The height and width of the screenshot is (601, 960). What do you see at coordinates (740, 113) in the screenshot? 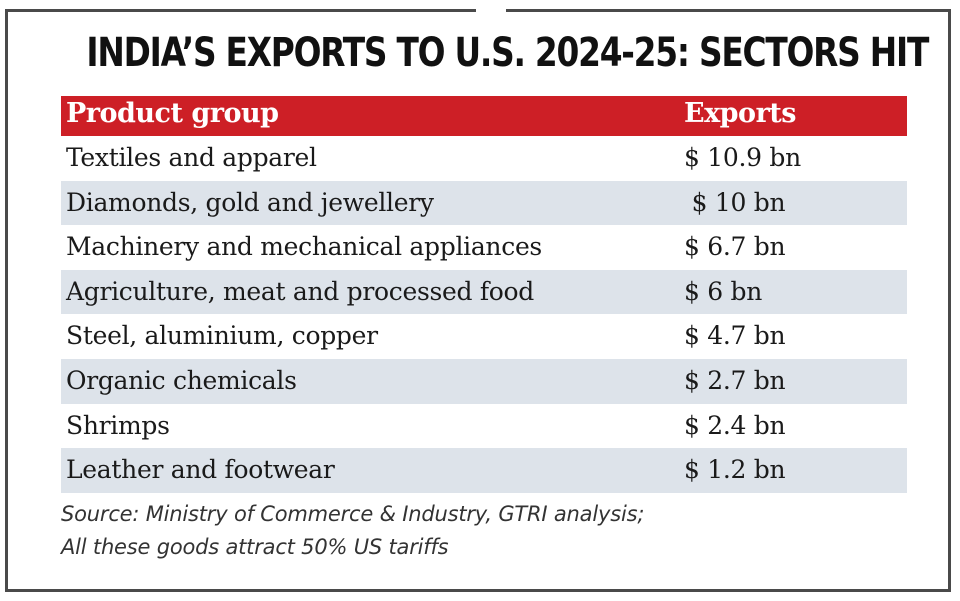
I see `header-exports: Exports` at bounding box center [740, 113].